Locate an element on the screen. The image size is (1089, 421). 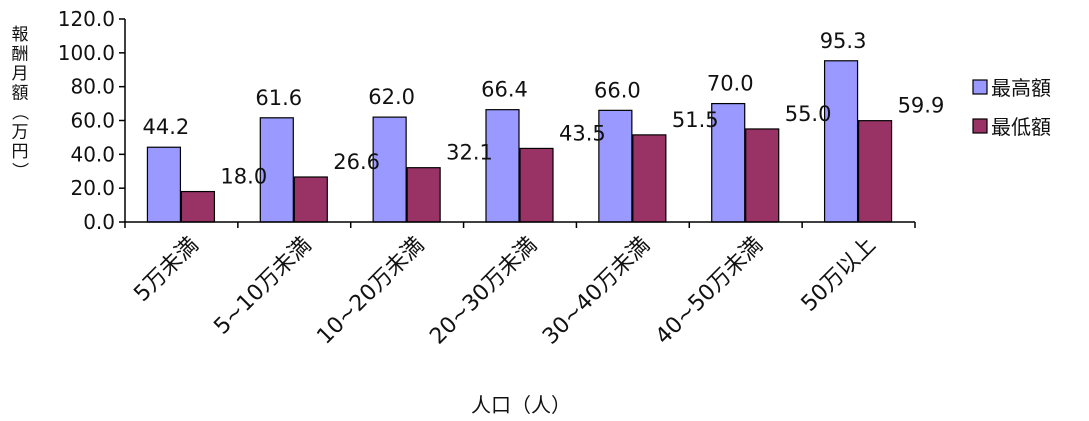
data-label: 66.0 is located at coordinates (617, 90).